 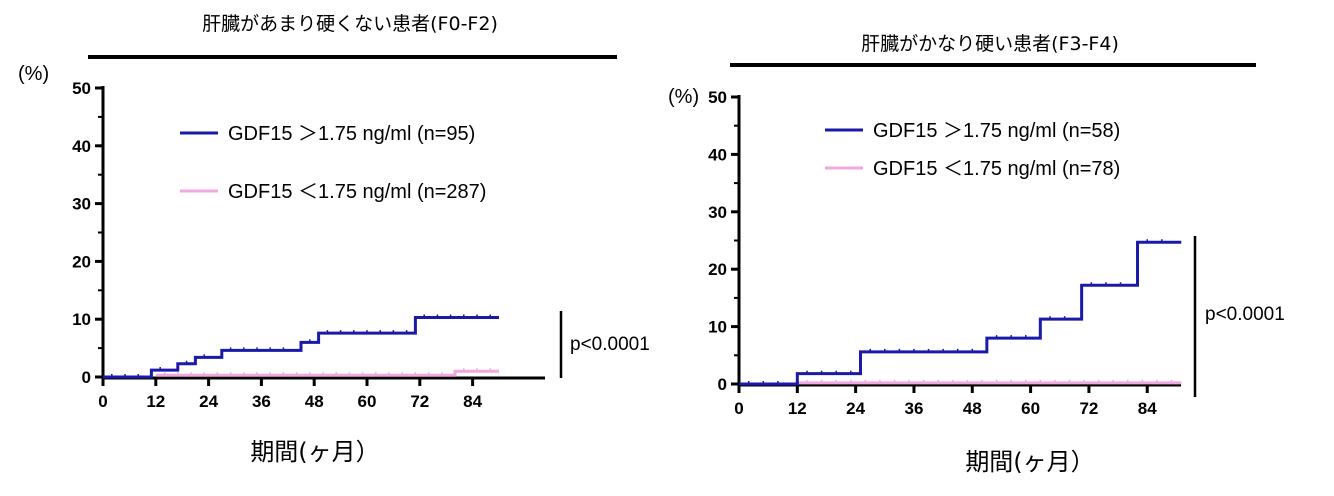 What do you see at coordinates (990, 44) in the screenshot?
I see `chart-title: 肝臓がかなり硬い患者(F3-F4)` at bounding box center [990, 44].